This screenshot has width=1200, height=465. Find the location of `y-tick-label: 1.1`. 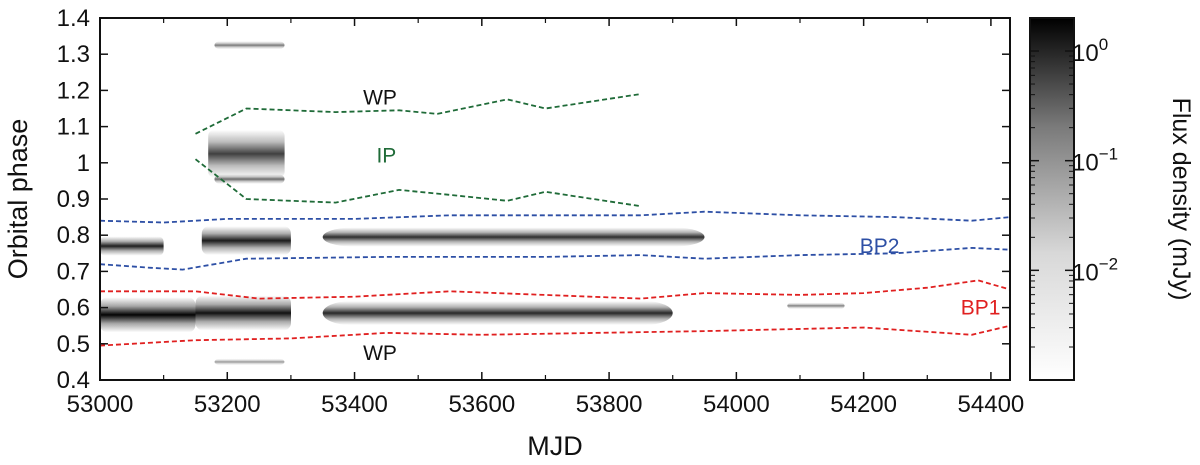

y-tick-label: 1.1 is located at coordinates (73, 127).